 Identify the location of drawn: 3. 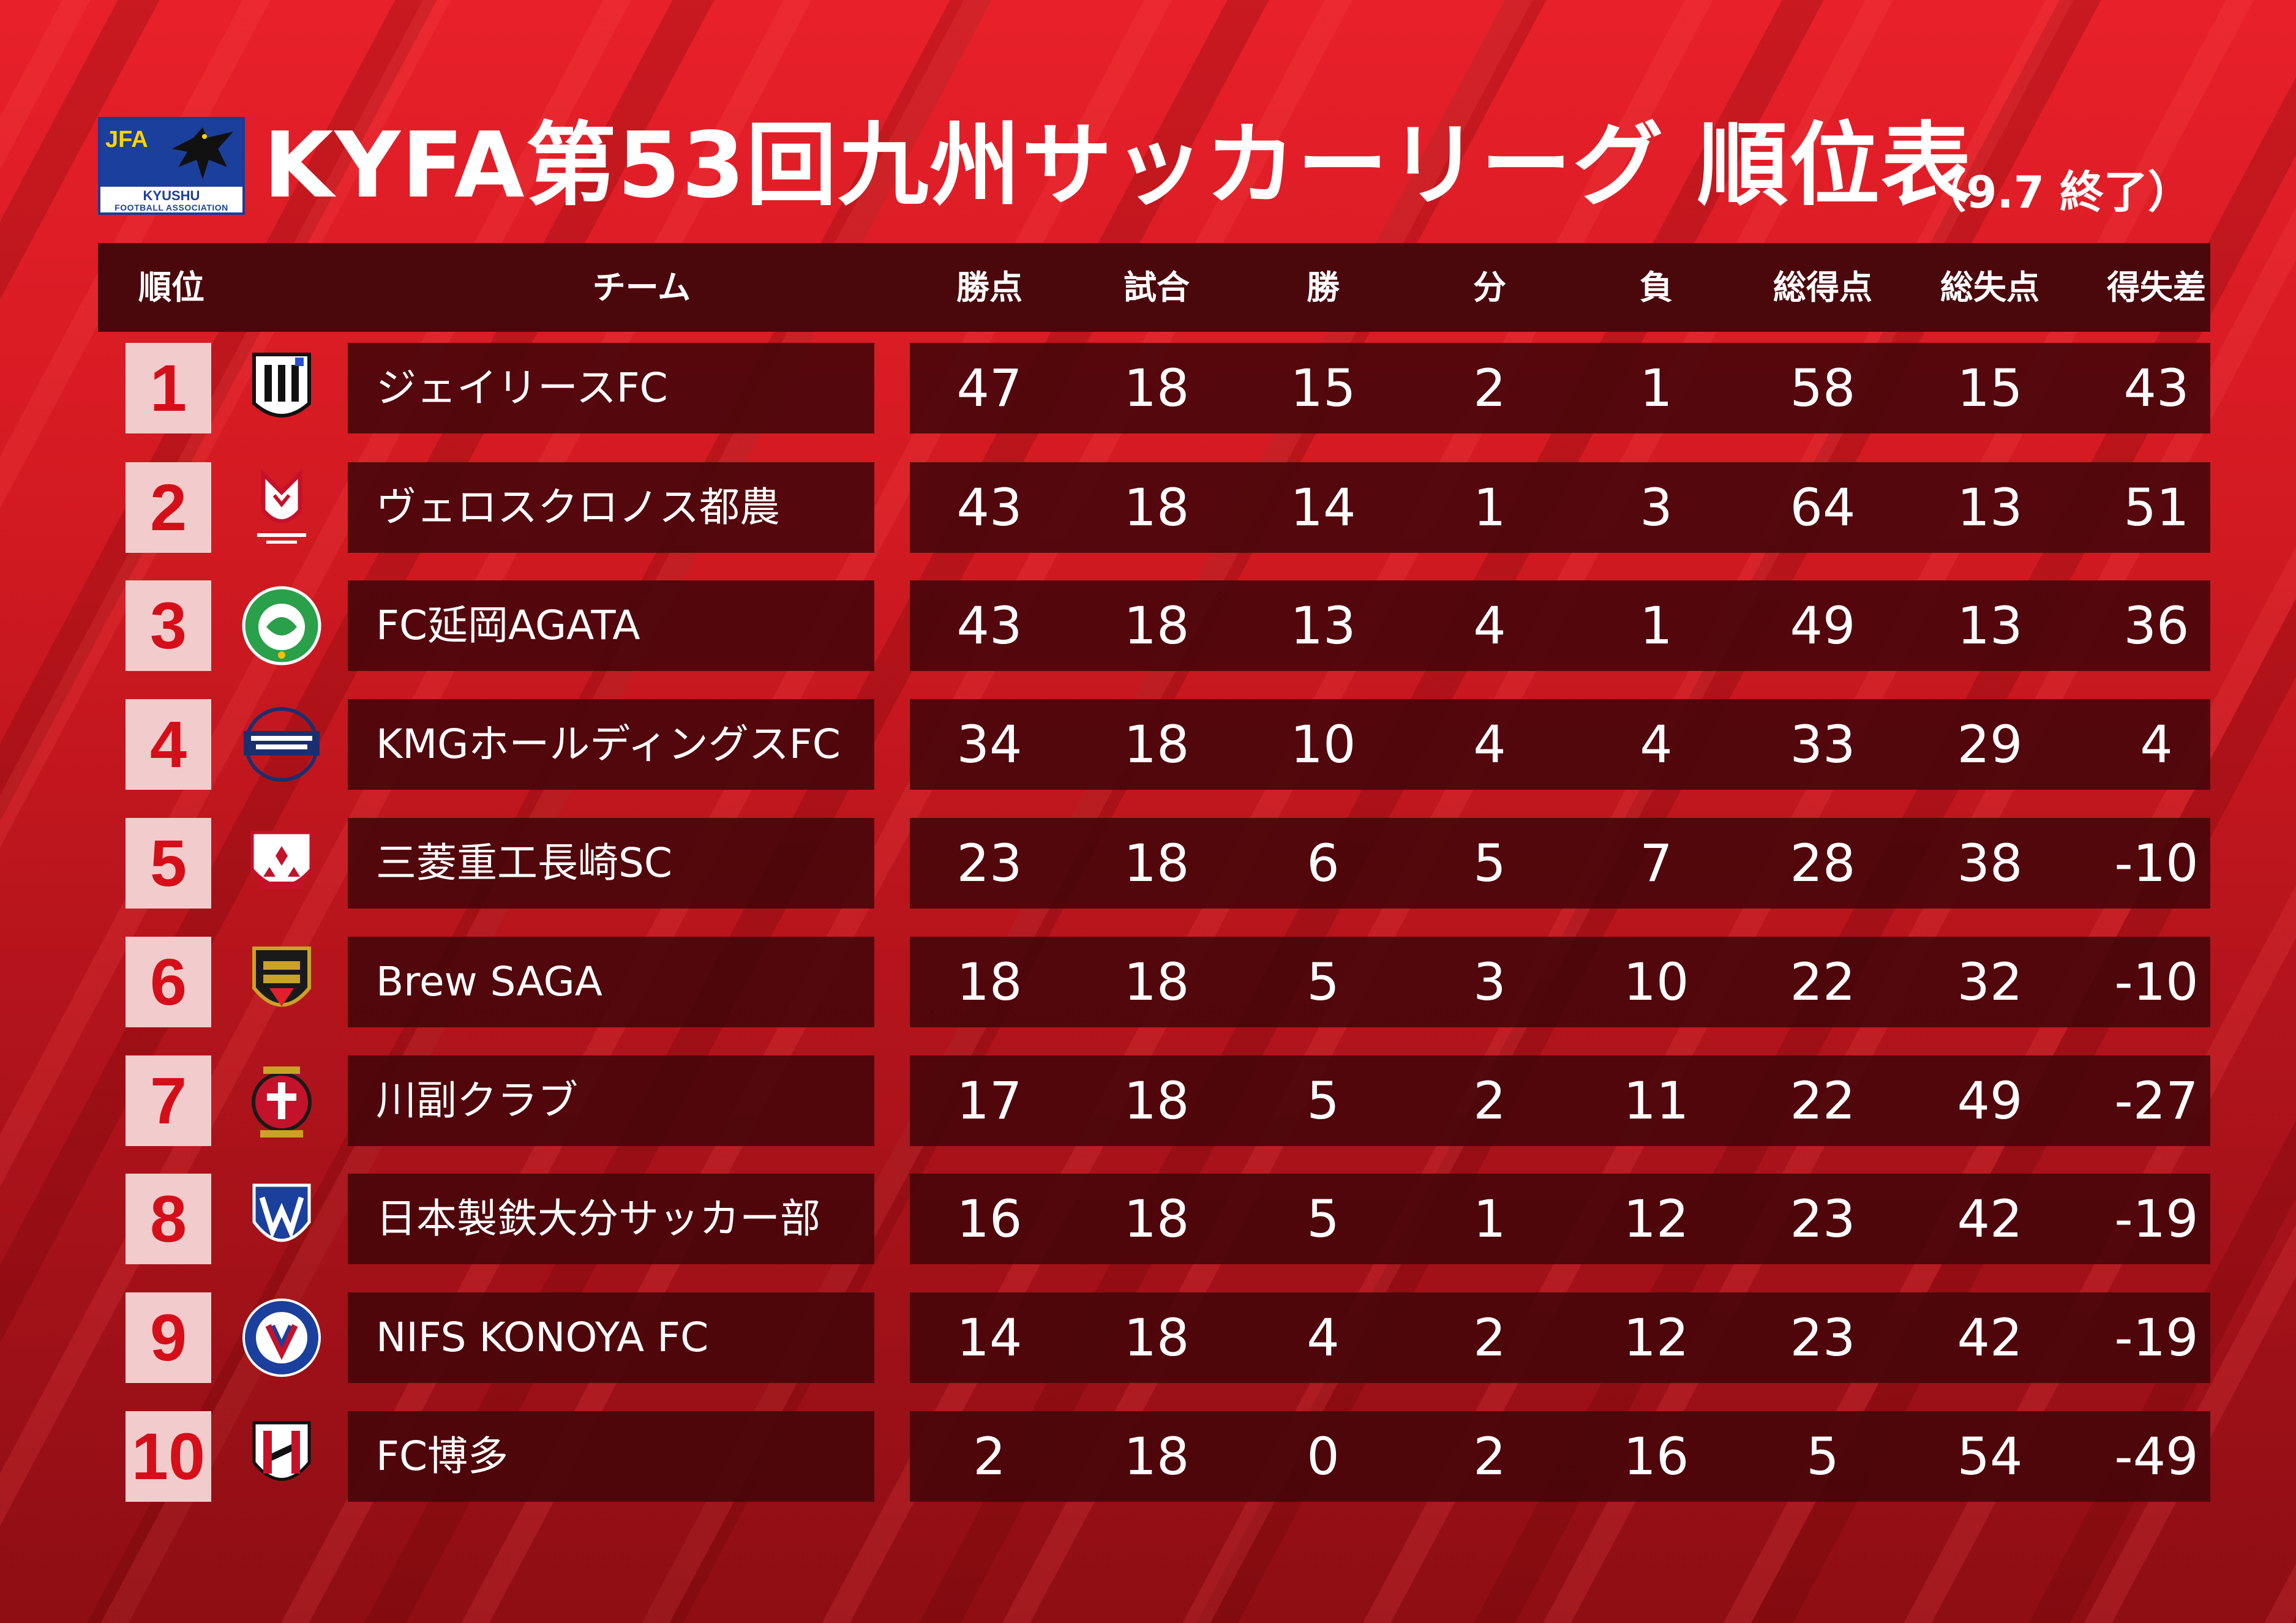
(1489, 982).